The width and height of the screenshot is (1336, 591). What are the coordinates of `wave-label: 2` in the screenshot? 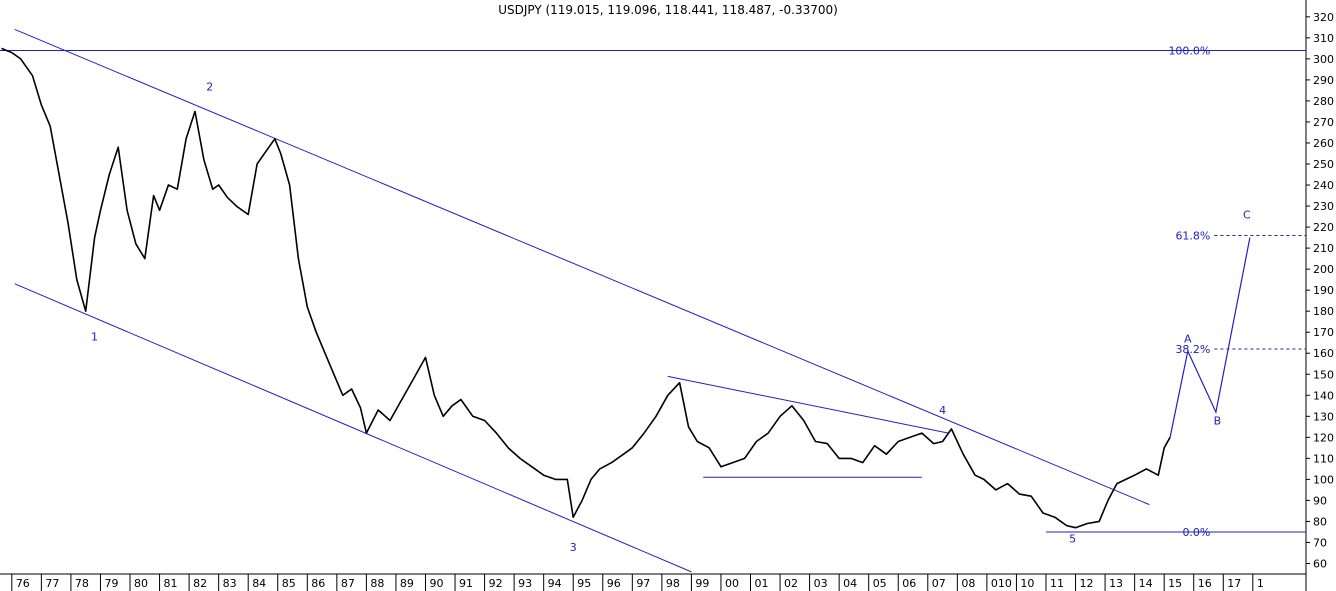 It's located at (209, 86).